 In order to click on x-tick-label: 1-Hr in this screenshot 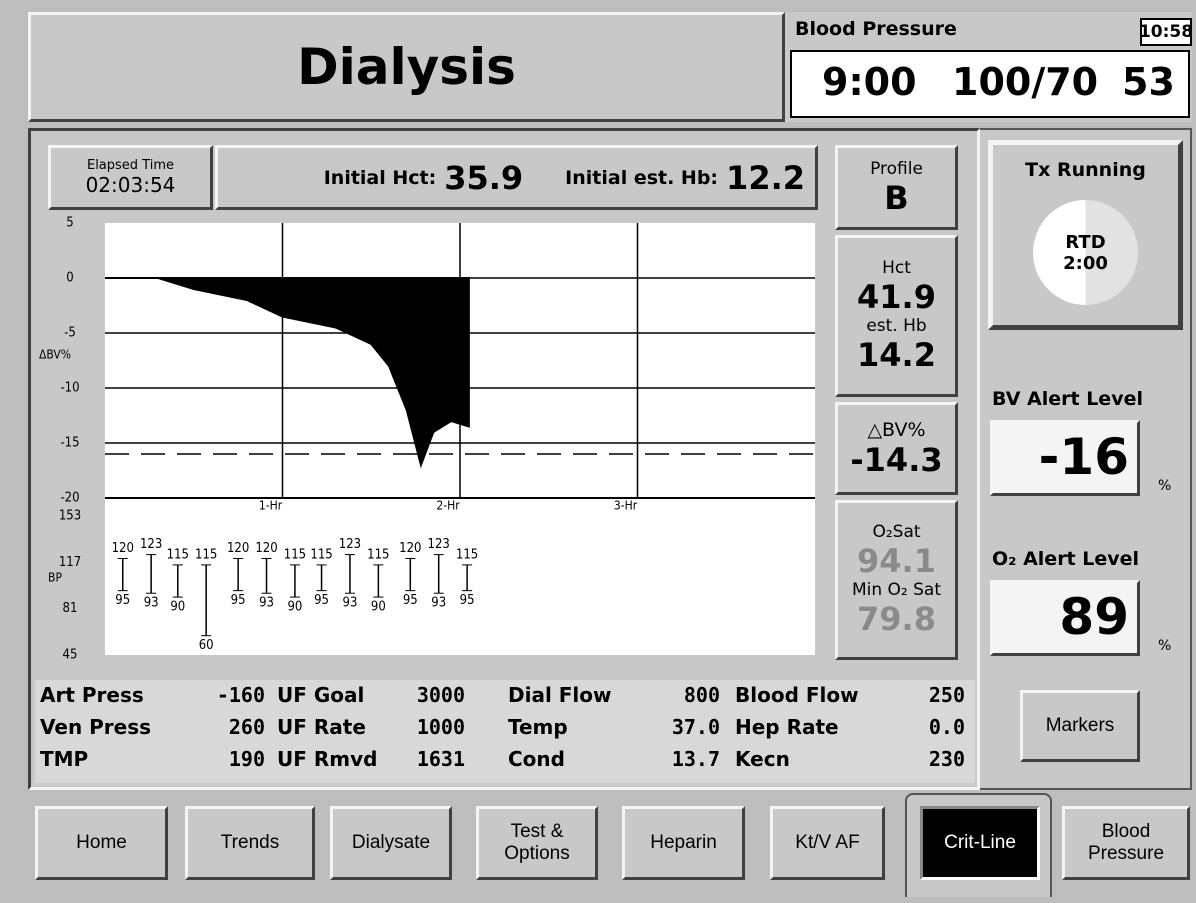, I will do `click(271, 506)`.